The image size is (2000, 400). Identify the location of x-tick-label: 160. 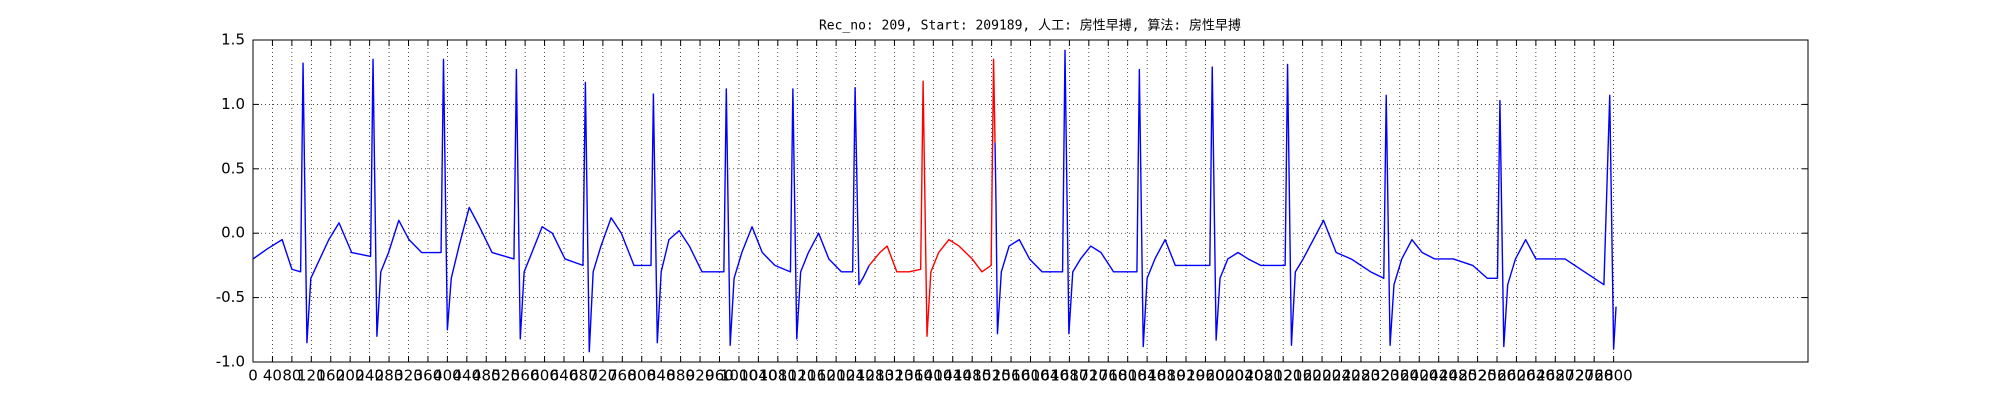
(330, 376).